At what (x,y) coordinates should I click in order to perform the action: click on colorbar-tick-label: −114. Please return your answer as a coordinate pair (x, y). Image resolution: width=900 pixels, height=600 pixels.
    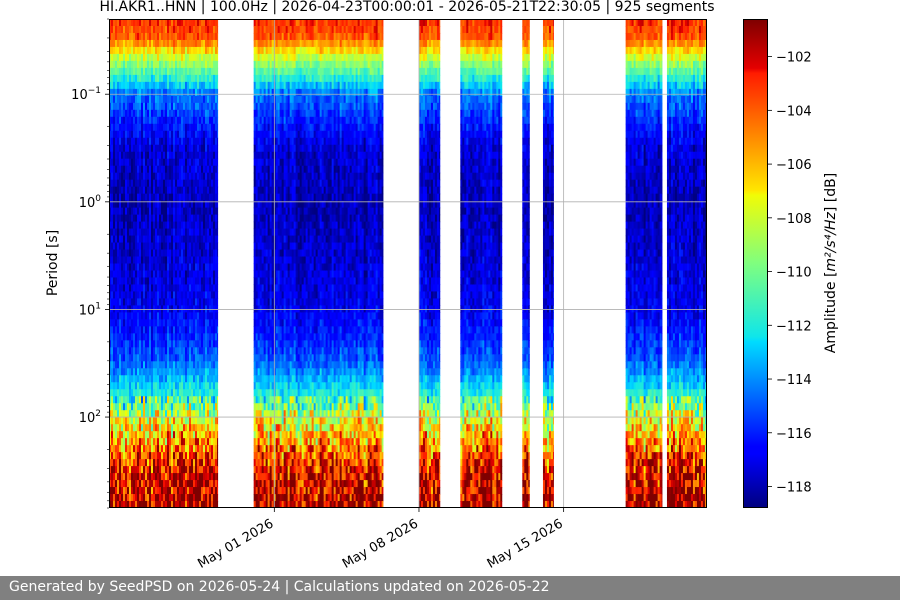
    Looking at the image, I should click on (794, 380).